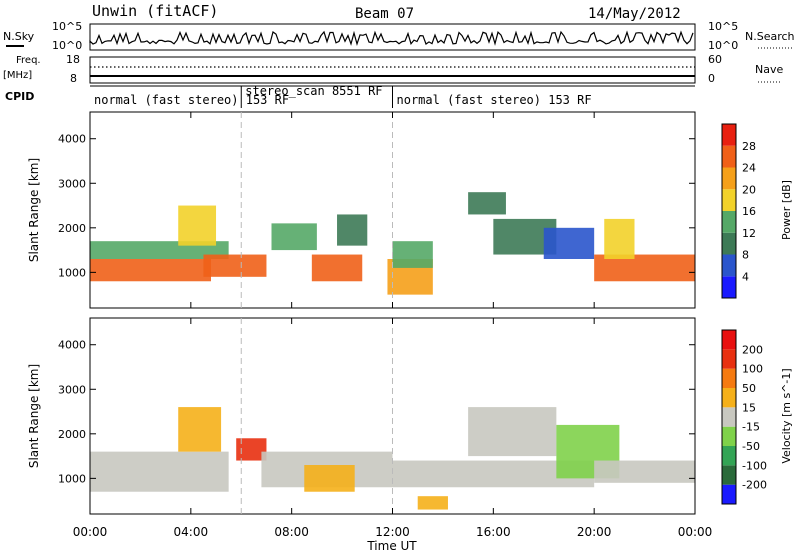  Describe the element at coordinates (191, 100) in the screenshot. I see `cpid-mode-1: normal (fast stereo) 153 RF` at that location.